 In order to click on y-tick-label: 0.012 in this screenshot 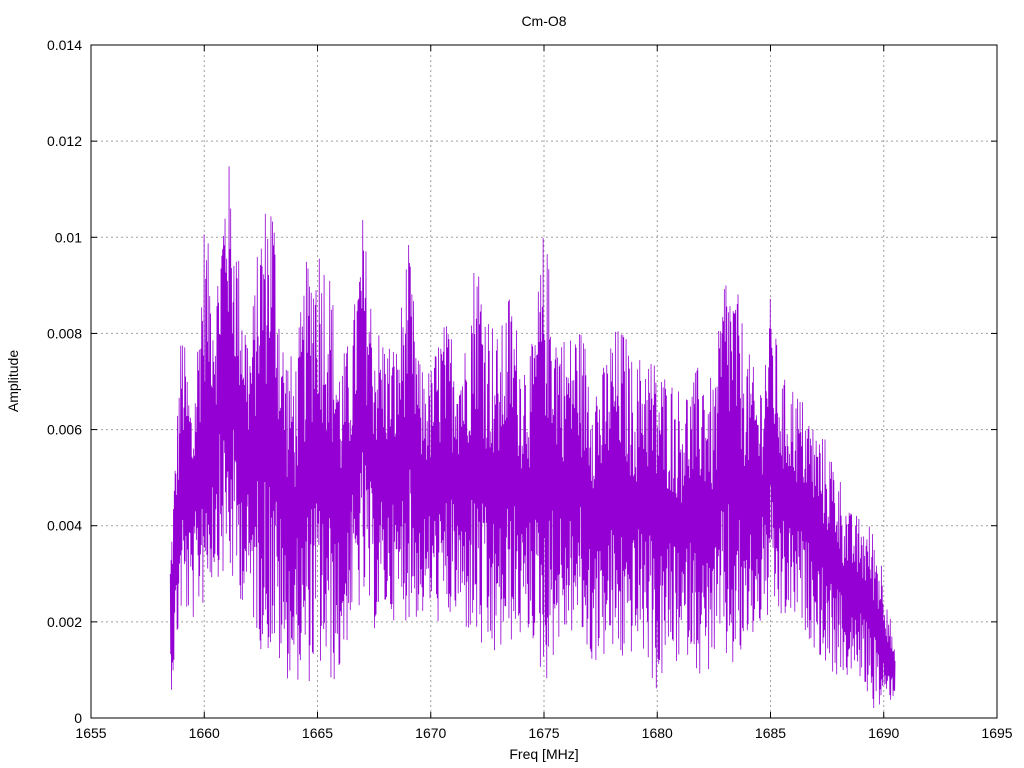, I will do `click(64, 141)`.